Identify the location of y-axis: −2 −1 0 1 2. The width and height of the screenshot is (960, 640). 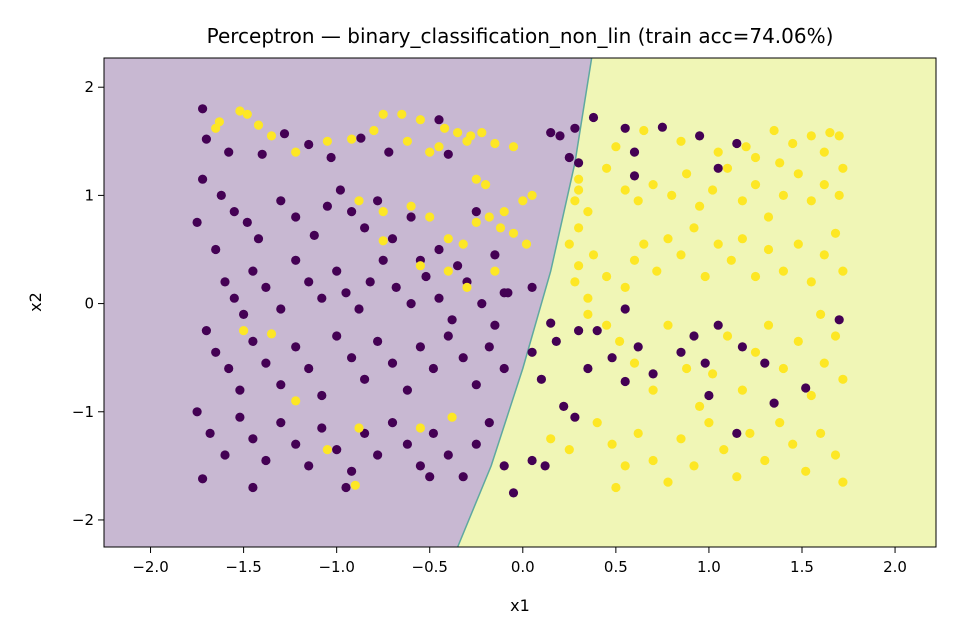
(88, 303).